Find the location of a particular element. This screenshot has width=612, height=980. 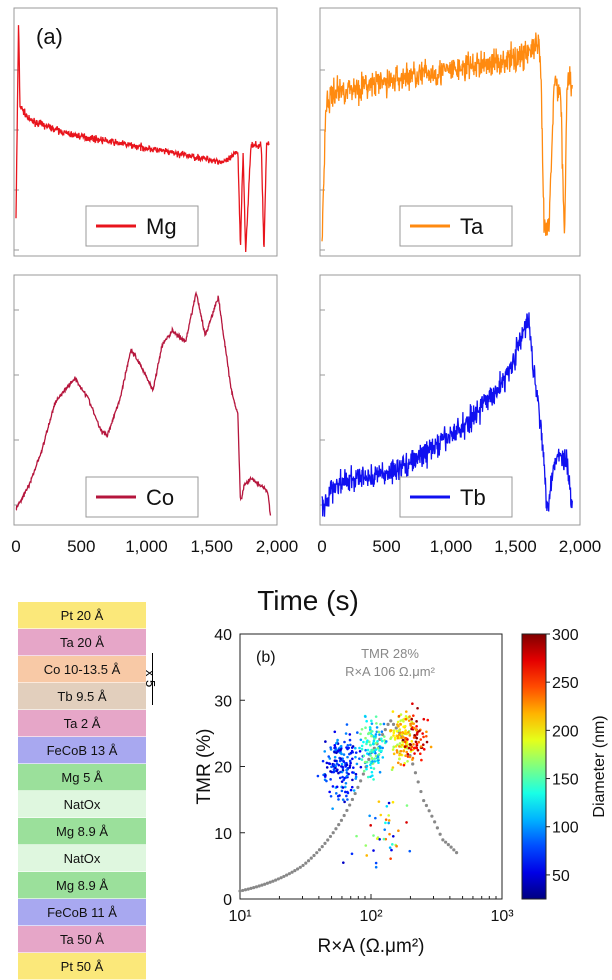

layer-4: Ta 2 Å is located at coordinates (82, 723).